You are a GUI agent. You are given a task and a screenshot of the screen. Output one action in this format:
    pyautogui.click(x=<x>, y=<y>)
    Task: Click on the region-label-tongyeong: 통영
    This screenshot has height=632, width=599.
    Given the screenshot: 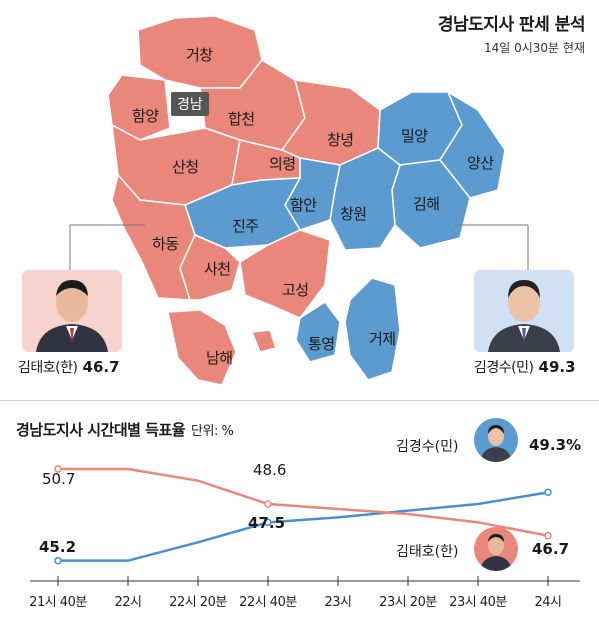 What is the action you would take?
    pyautogui.click(x=321, y=344)
    